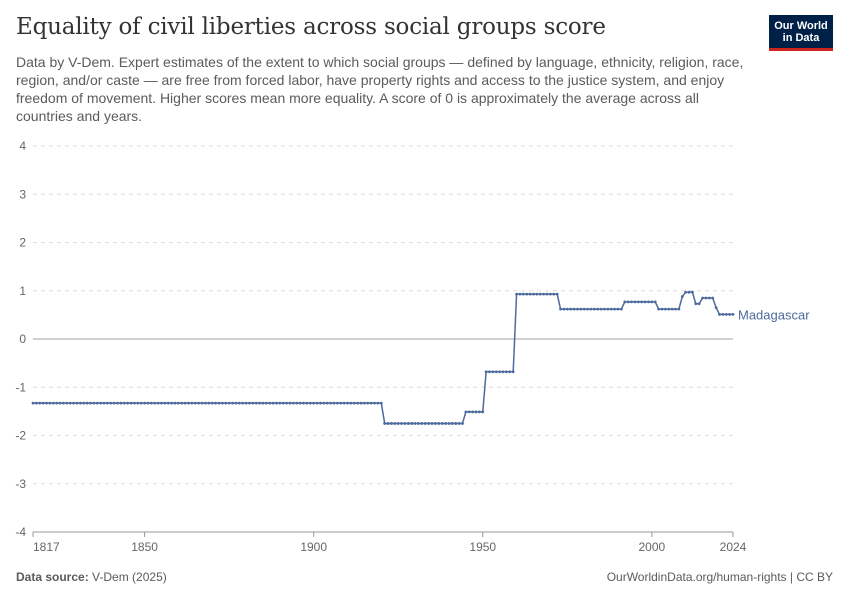 This screenshot has width=850, height=600. What do you see at coordinates (801, 25) in the screenshot?
I see `logo-line-1: Our World` at bounding box center [801, 25].